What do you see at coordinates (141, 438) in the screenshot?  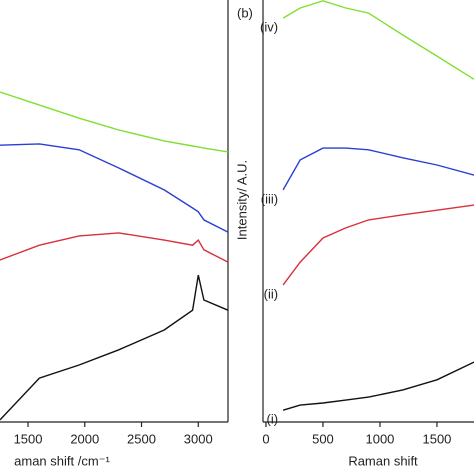 I see `x-tick-label: 2500` at bounding box center [141, 438].